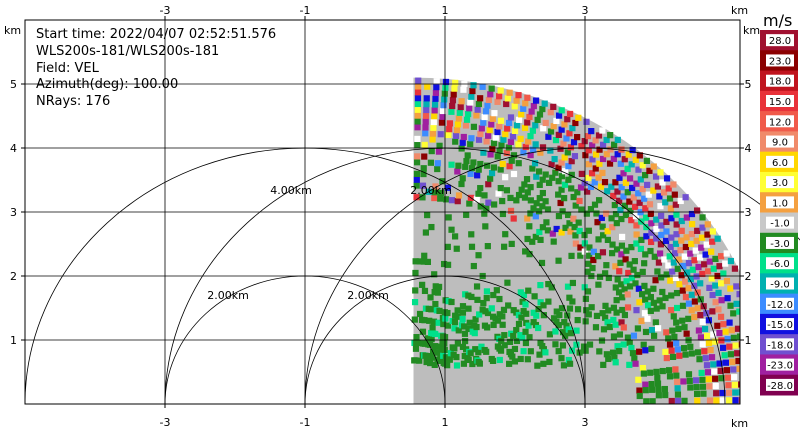 The image size is (800, 435). What do you see at coordinates (777, 20) in the screenshot?
I see `colorbar-title: m/s` at bounding box center [777, 20].